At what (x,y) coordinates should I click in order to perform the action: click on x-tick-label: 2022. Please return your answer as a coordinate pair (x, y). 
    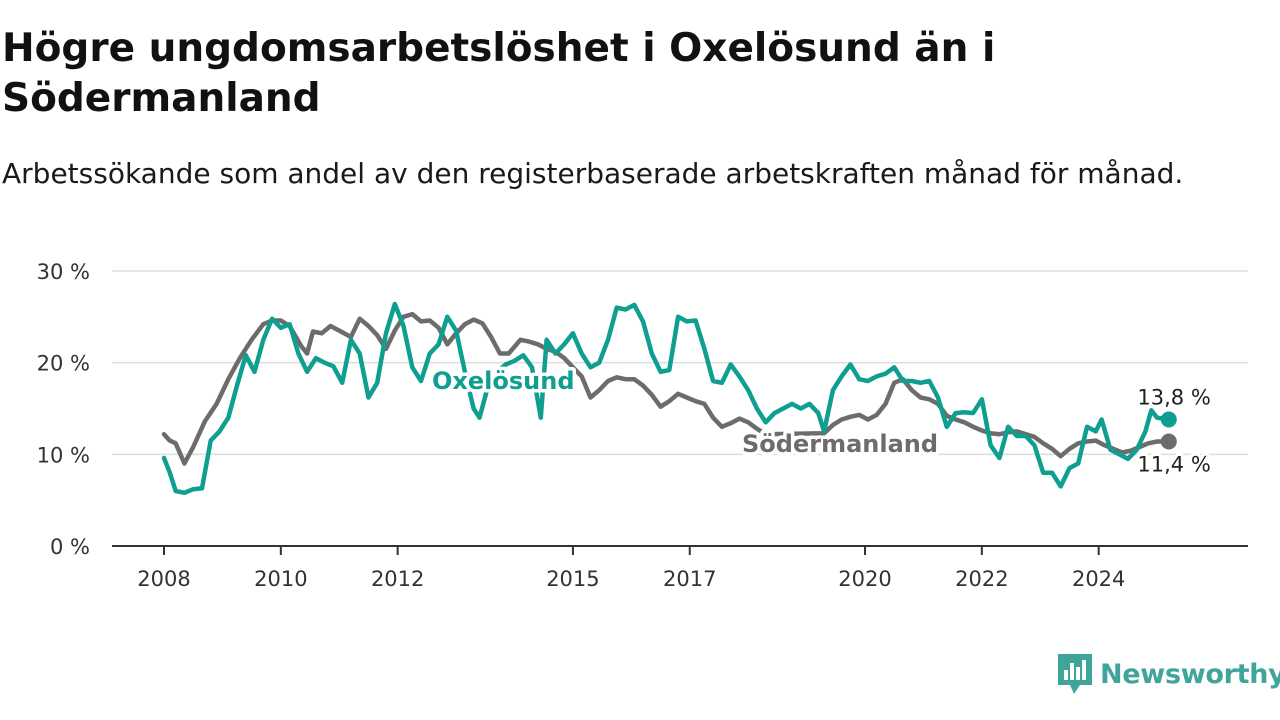
    Looking at the image, I should click on (981, 579).